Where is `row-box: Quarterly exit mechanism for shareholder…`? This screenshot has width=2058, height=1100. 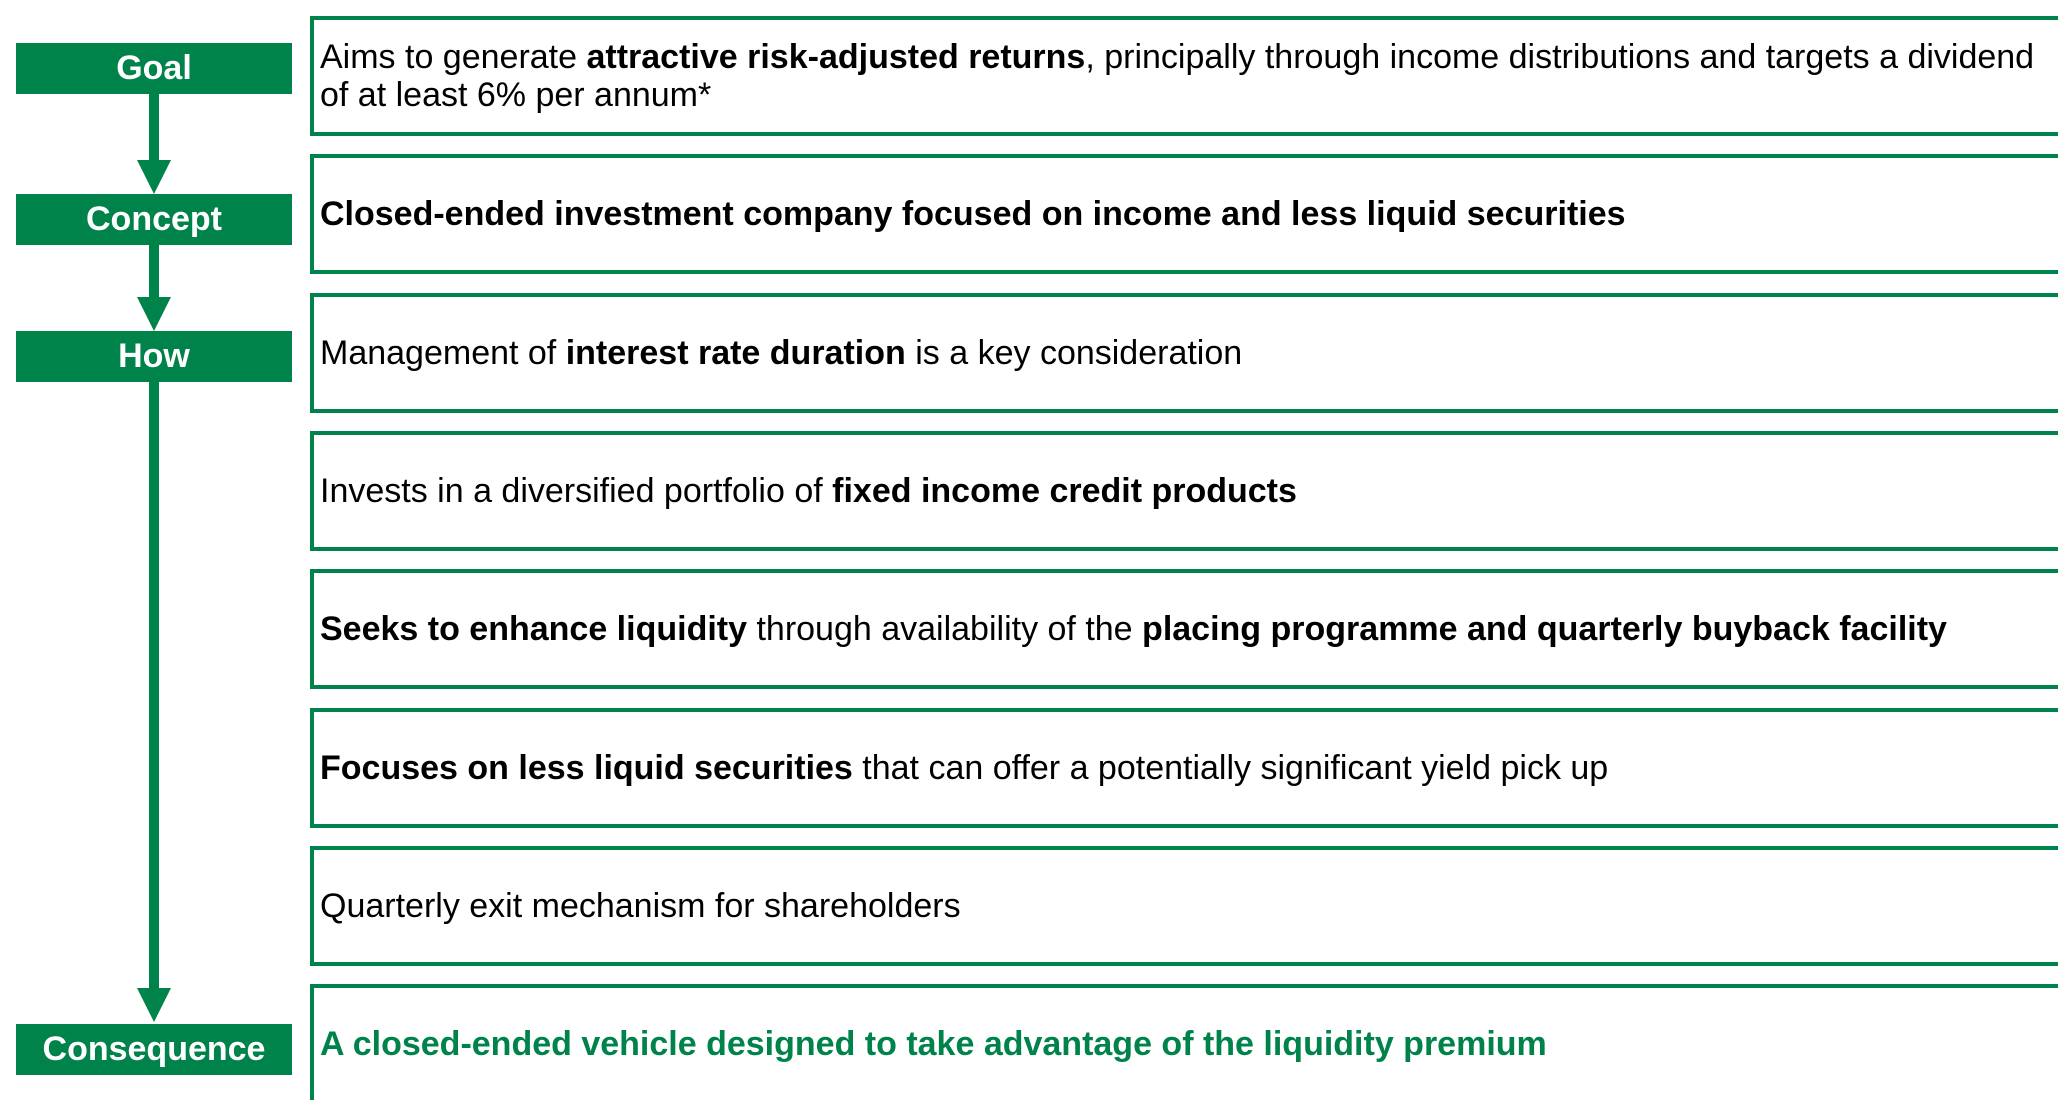
row-box: Quarterly exit mechanism for shareholder… is located at coordinates (1184, 905).